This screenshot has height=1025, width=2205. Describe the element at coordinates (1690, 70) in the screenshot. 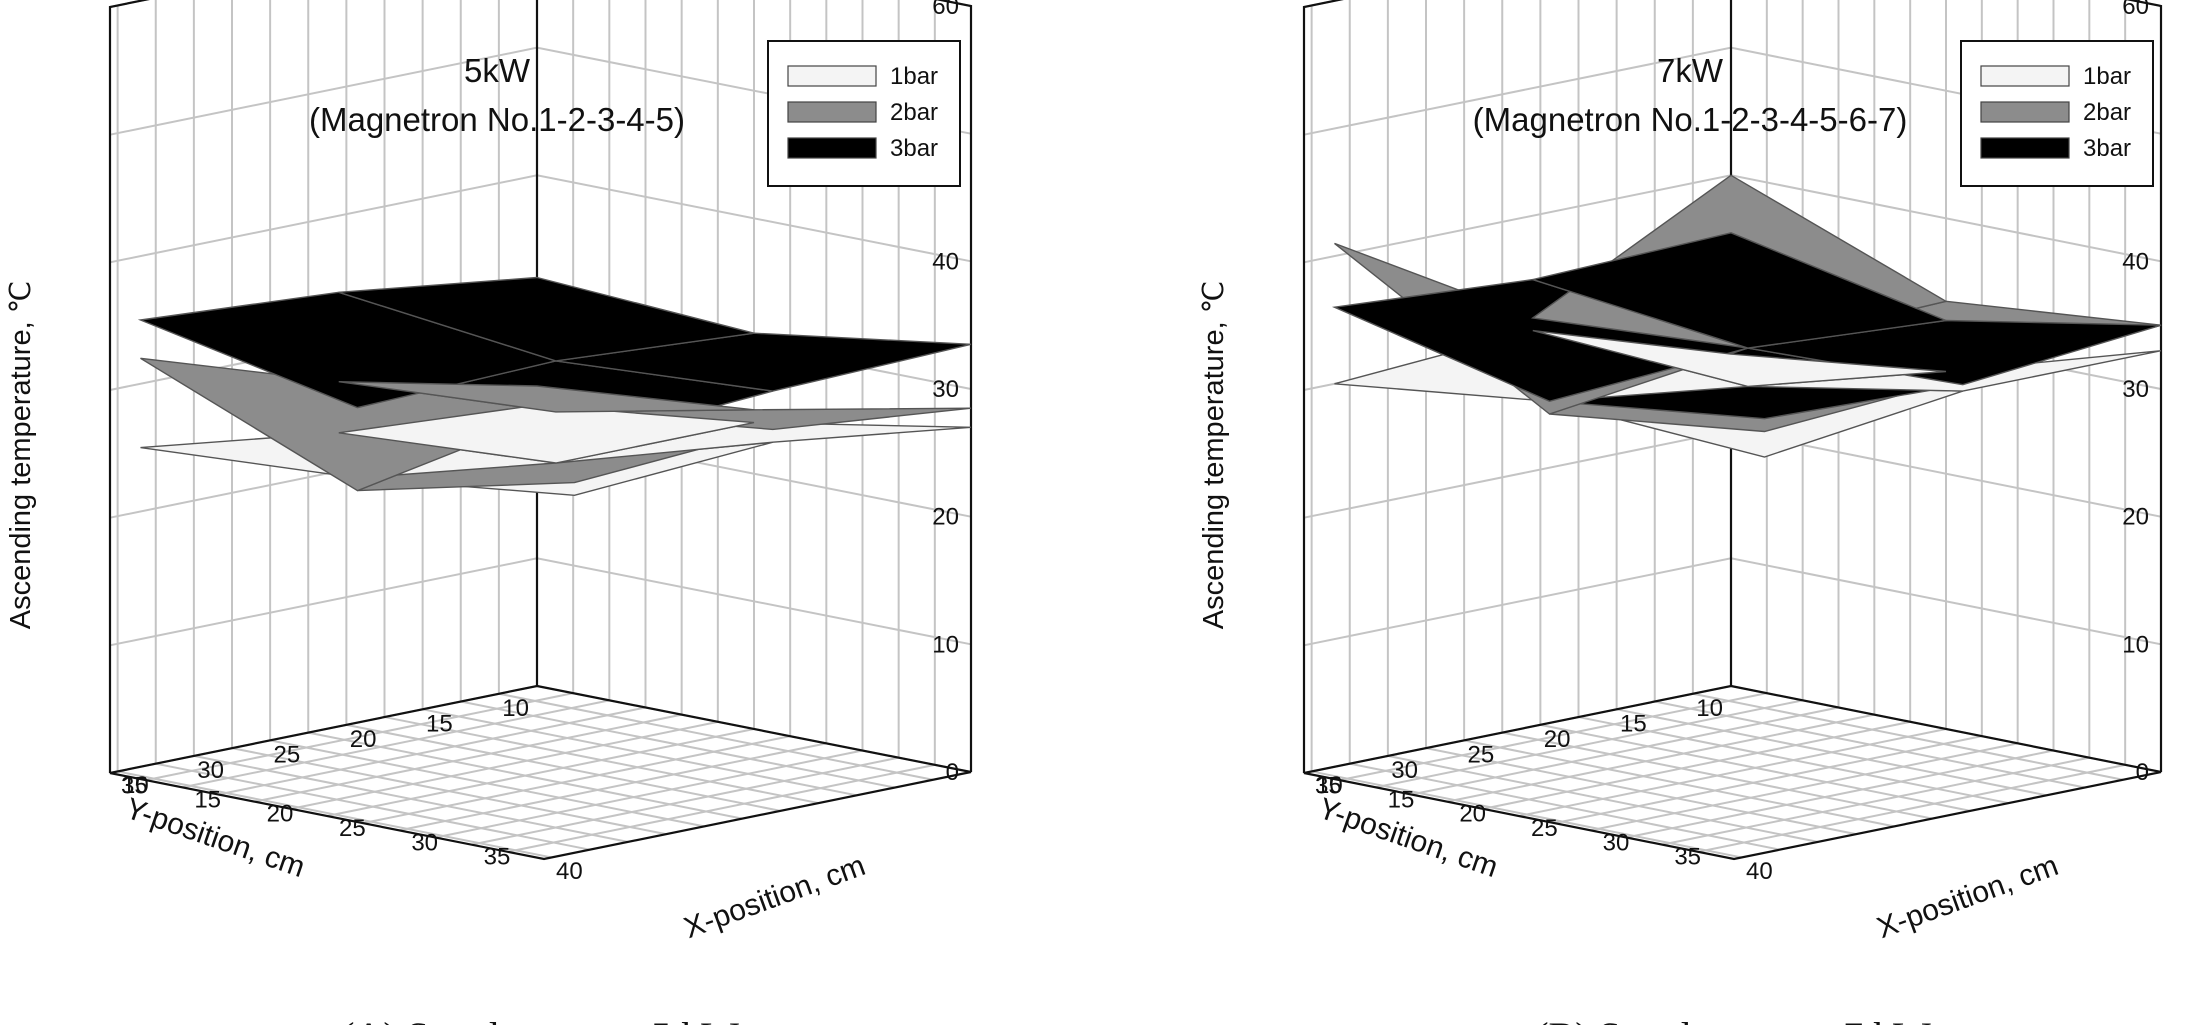

I see `chart-title: 7kW` at that location.